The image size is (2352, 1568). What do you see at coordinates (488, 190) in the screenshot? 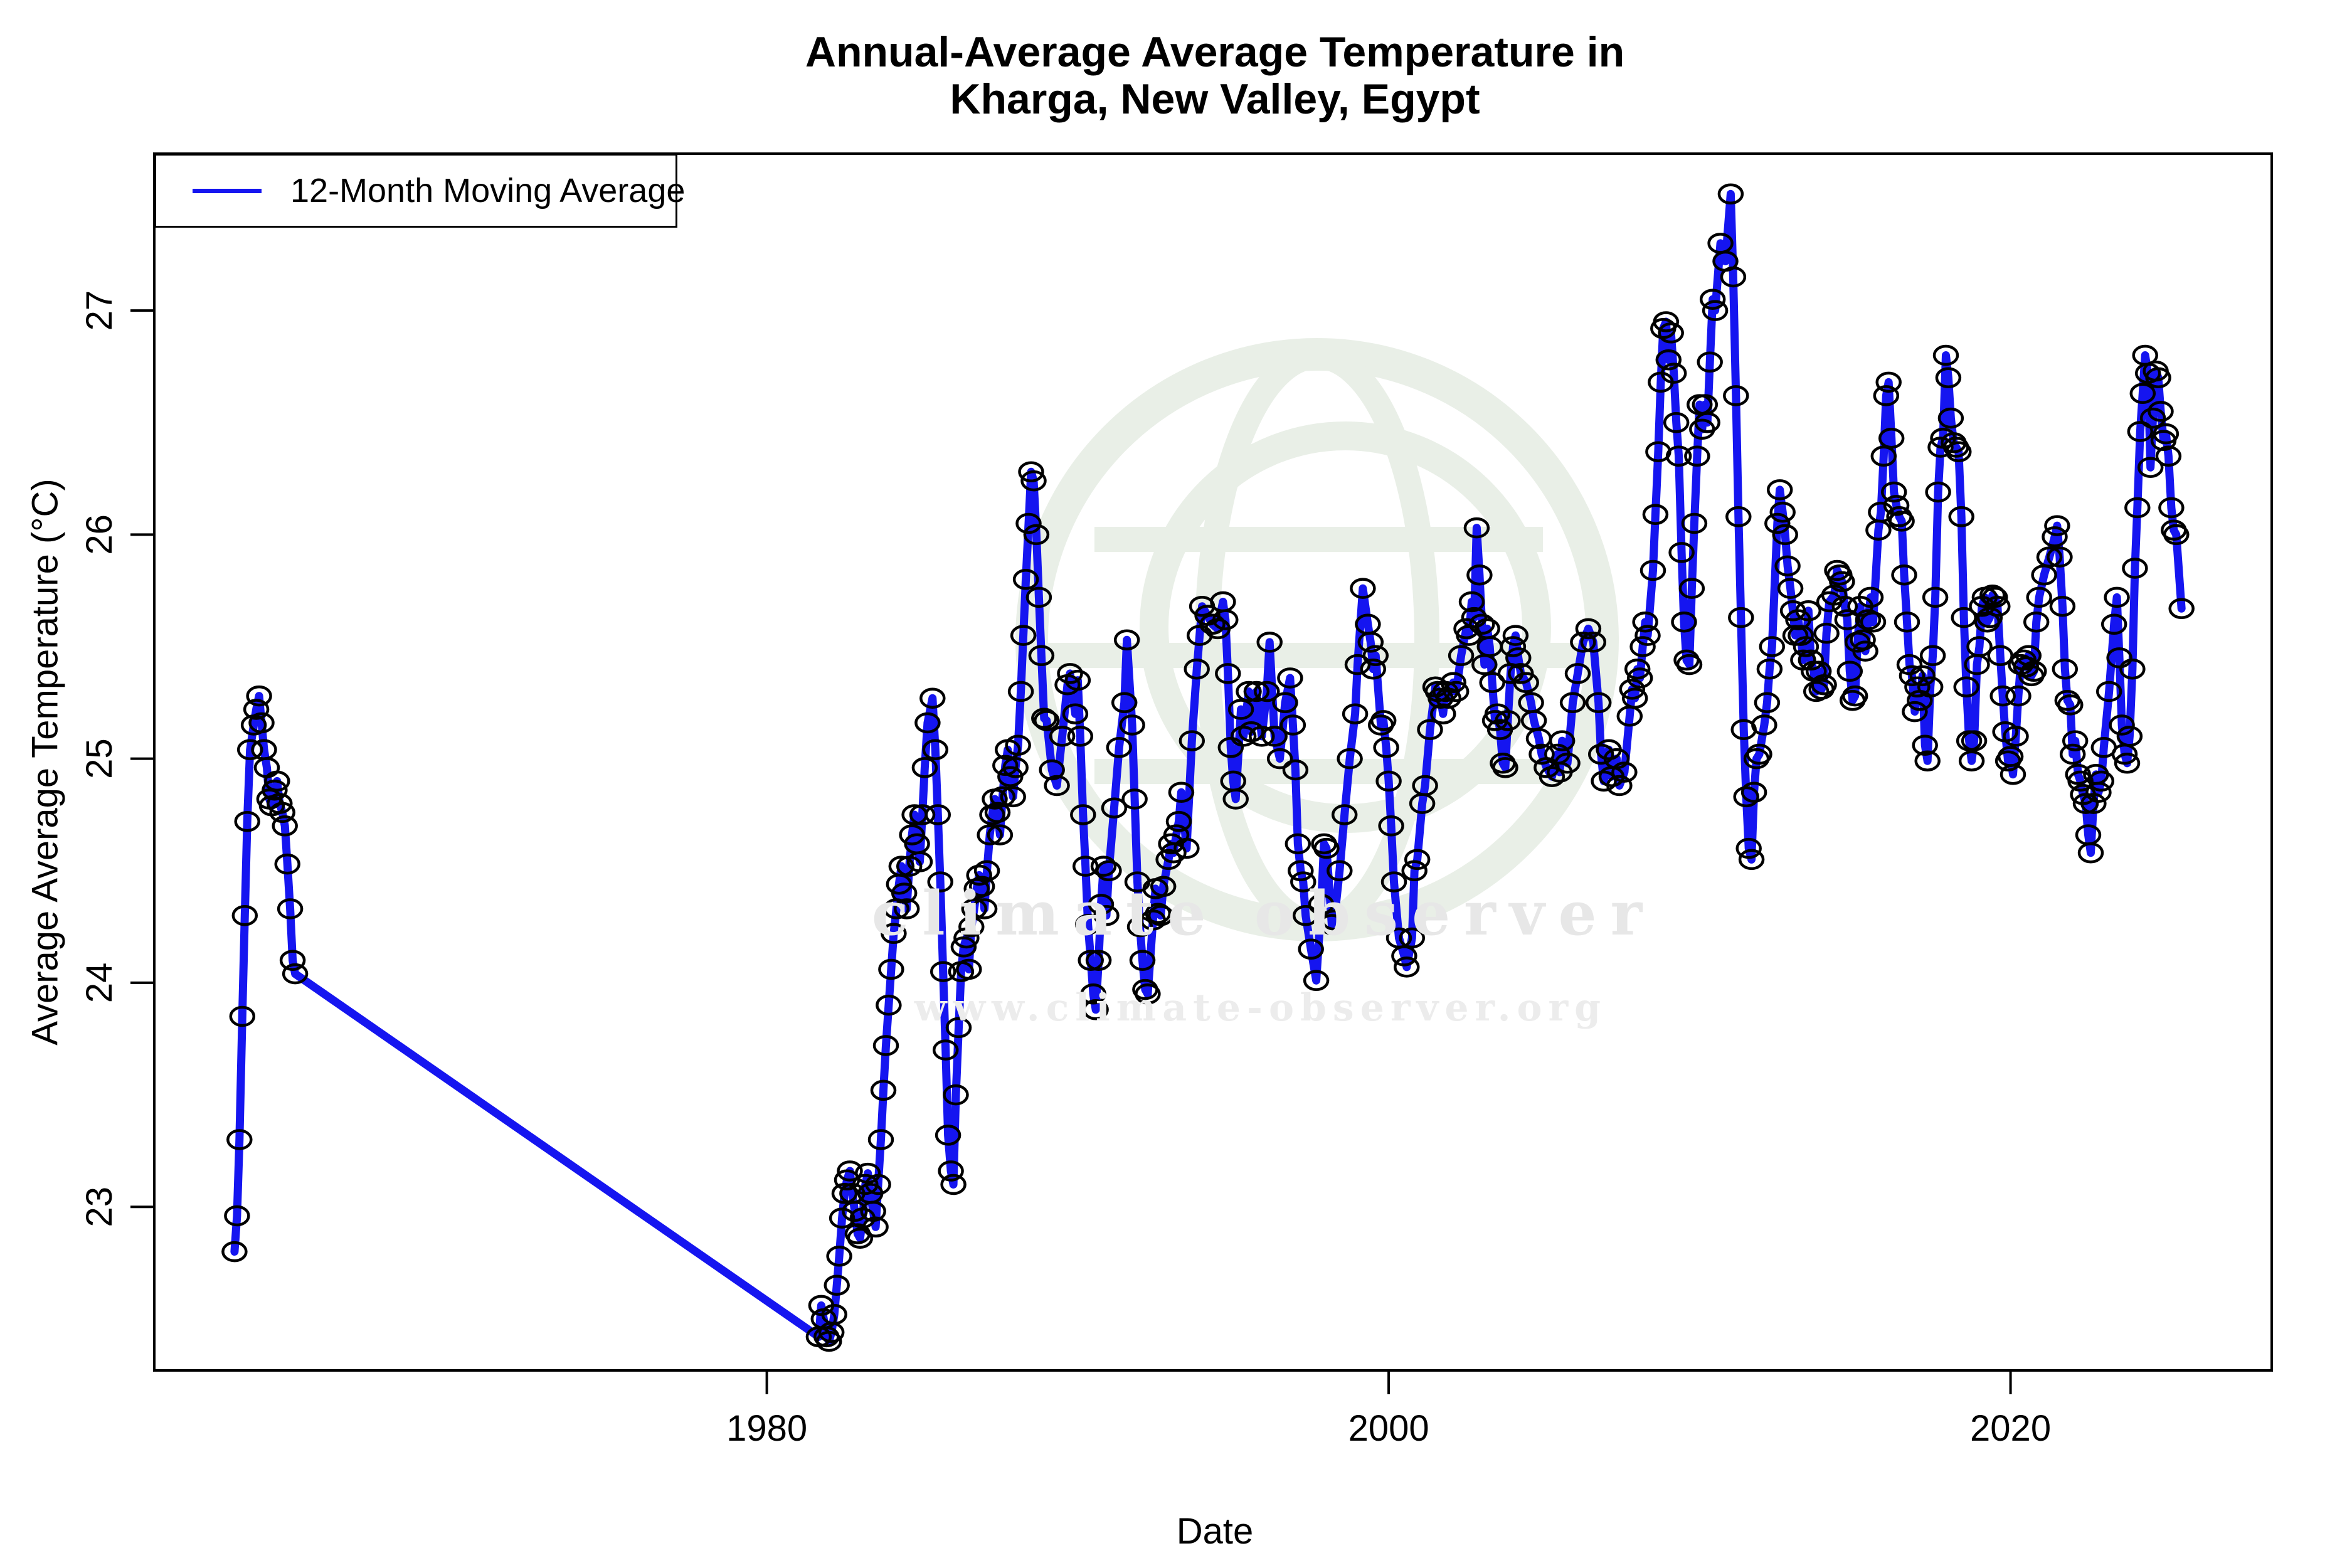
I see `legend-label: 12-Month Moving Average` at bounding box center [488, 190].